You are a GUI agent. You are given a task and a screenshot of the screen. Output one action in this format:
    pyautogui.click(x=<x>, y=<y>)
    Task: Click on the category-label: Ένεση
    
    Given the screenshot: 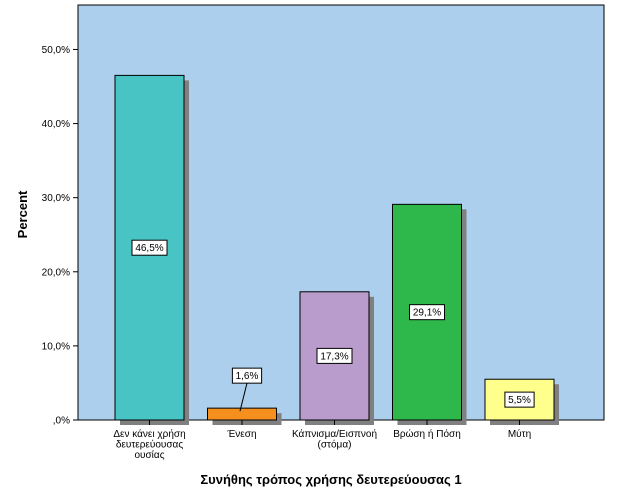 What is the action you would take?
    pyautogui.click(x=241, y=434)
    